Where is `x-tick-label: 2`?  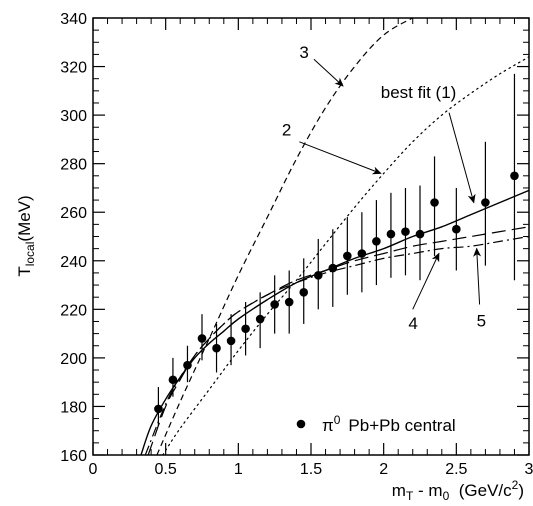 x-tick-label: 2 is located at coordinates (383, 469).